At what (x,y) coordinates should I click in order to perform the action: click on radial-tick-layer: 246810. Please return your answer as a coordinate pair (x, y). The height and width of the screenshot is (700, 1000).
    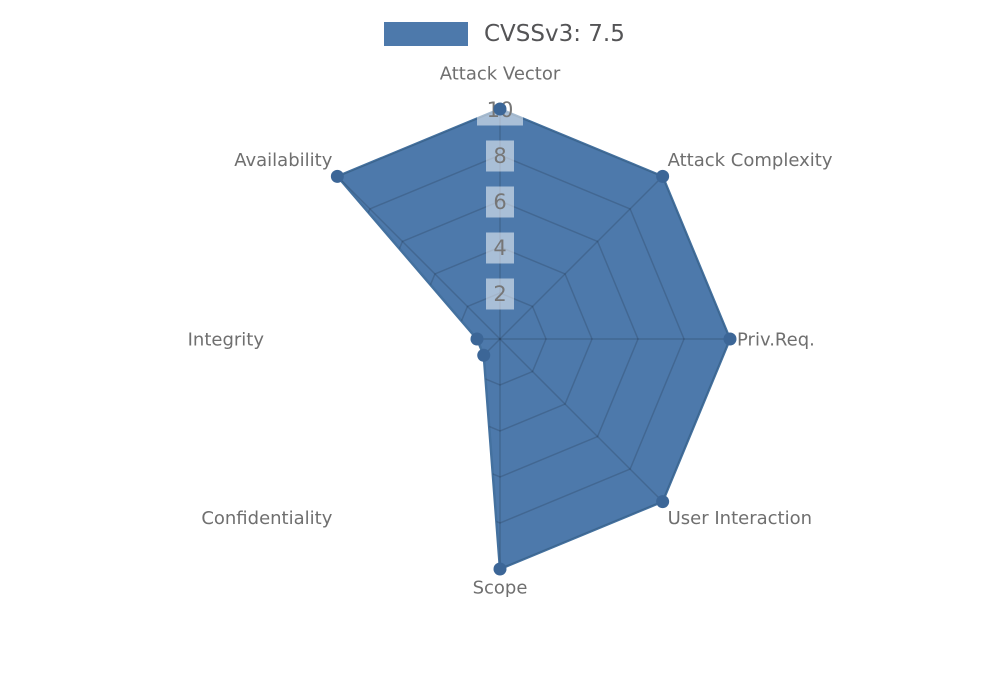
    Looking at the image, I should click on (500, 202).